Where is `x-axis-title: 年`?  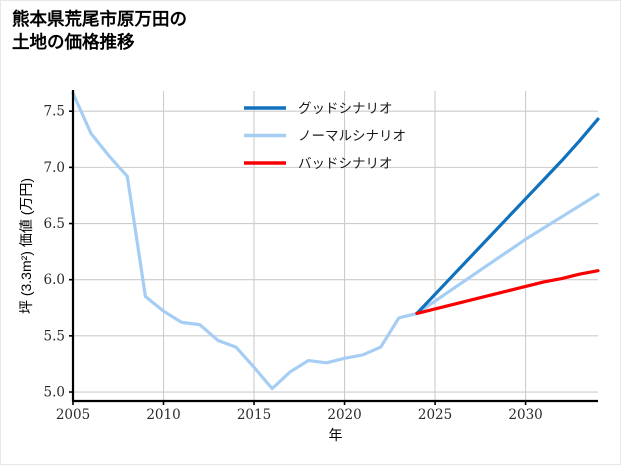
x-axis-title: 年 is located at coordinates (336, 435).